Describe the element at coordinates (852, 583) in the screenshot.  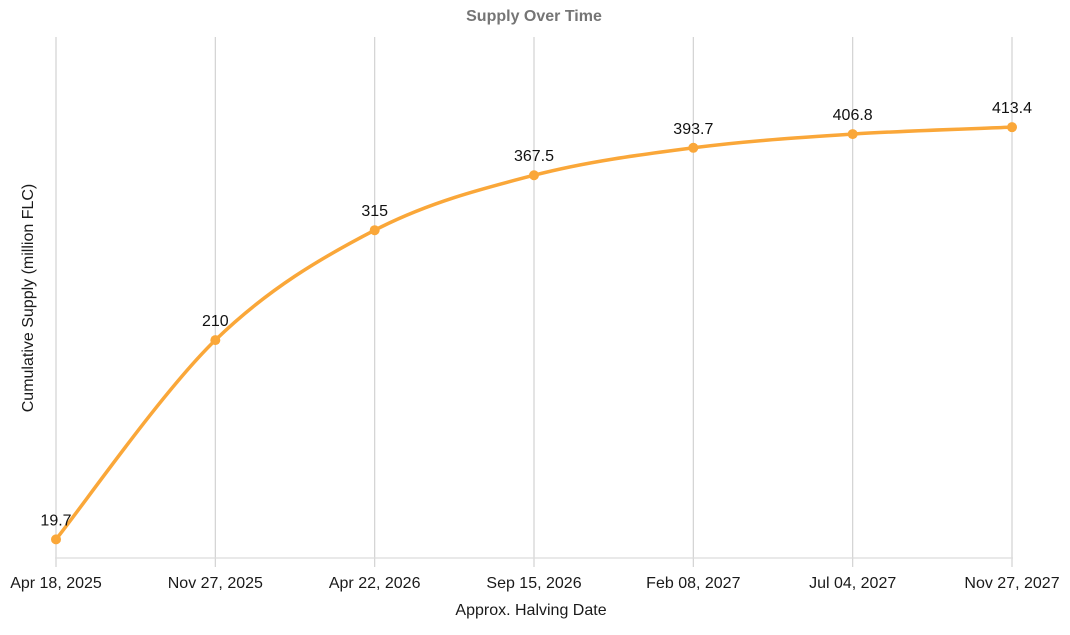
I see `x-tick-label: Jul 04, 2027` at that location.